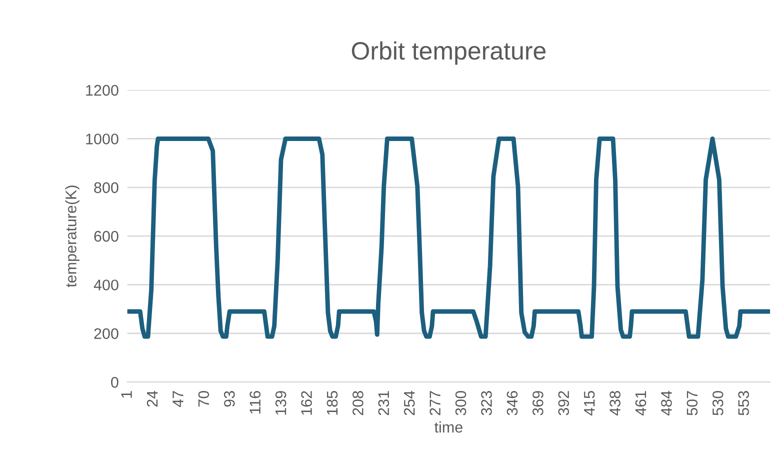 The width and height of the screenshot is (781, 474). What do you see at coordinates (358, 403) in the screenshot?
I see `x-tick-label: 208` at bounding box center [358, 403].